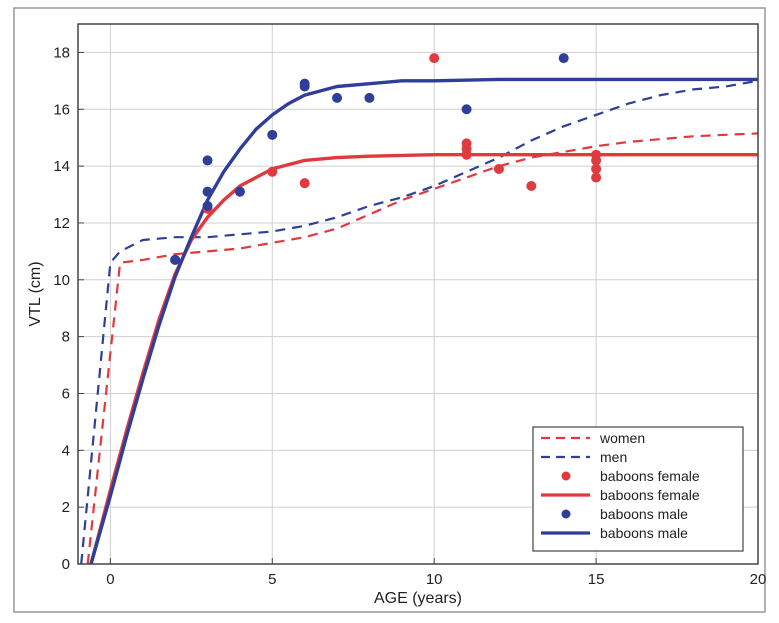 The image size is (779, 623). I want to click on x-tick-label: 15, so click(596, 579).